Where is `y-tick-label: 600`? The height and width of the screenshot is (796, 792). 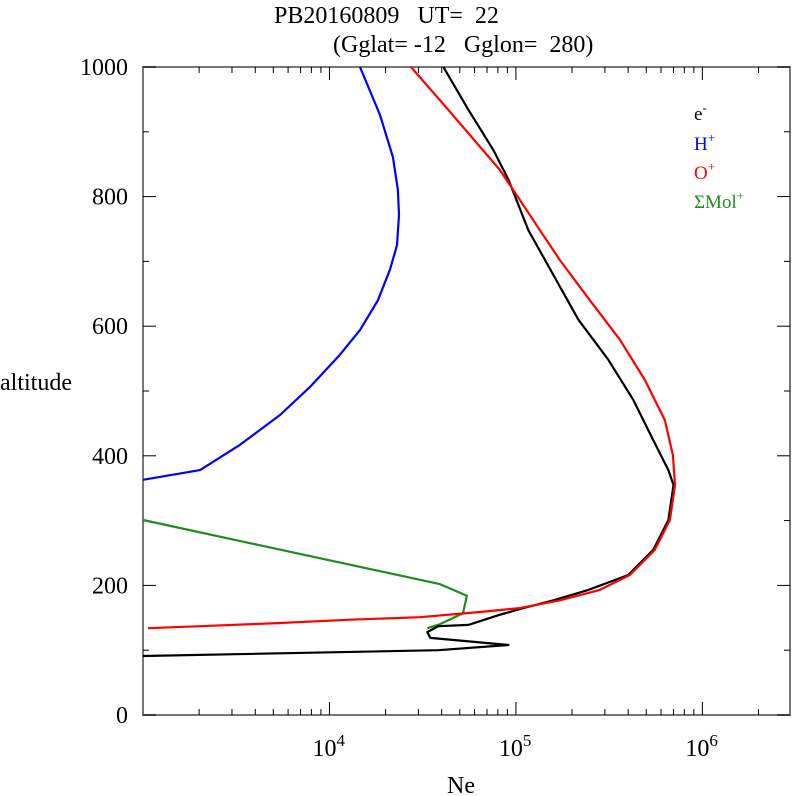
y-tick-label: 600 is located at coordinates (110, 327).